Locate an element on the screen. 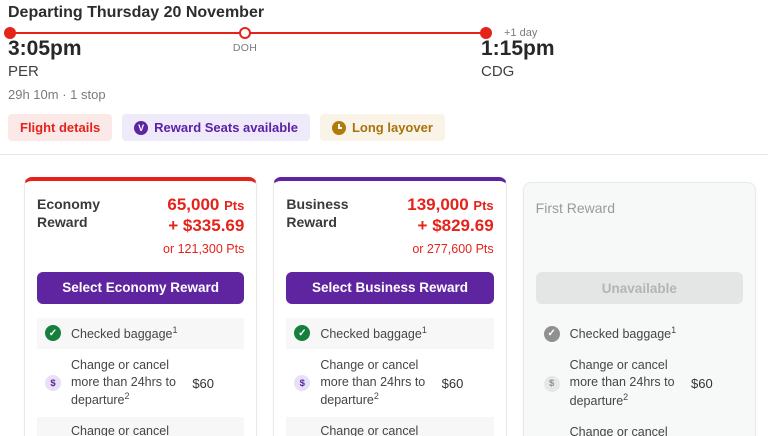 The width and height of the screenshot is (768, 436). section-divider is located at coordinates (384, 154).